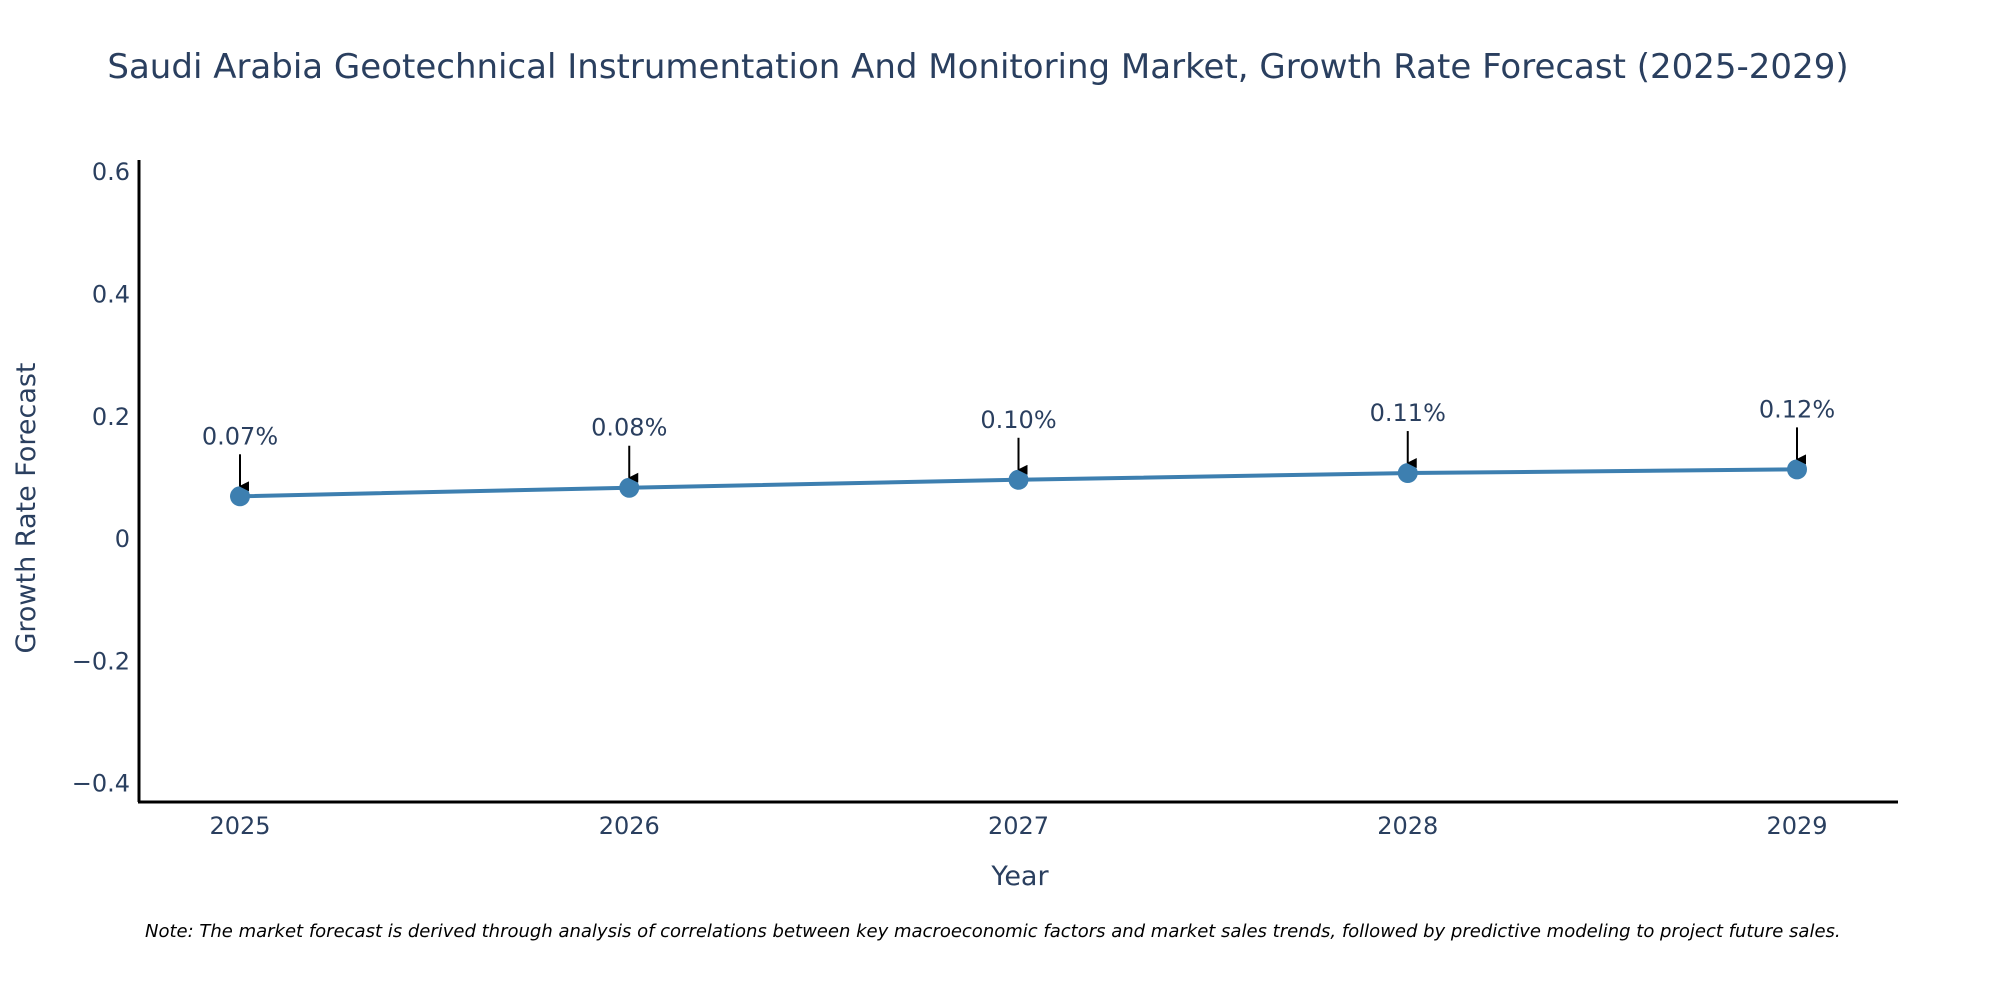 The height and width of the screenshot is (1000, 2000). I want to click on y-tick-label: 0.4, so click(111, 295).